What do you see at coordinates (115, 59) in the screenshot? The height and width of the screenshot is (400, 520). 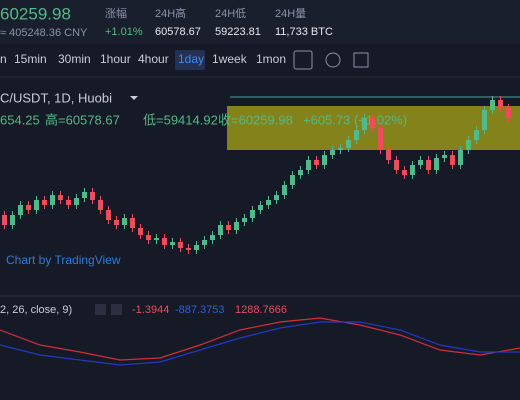 I see `interval-button: 1hour` at bounding box center [115, 59].